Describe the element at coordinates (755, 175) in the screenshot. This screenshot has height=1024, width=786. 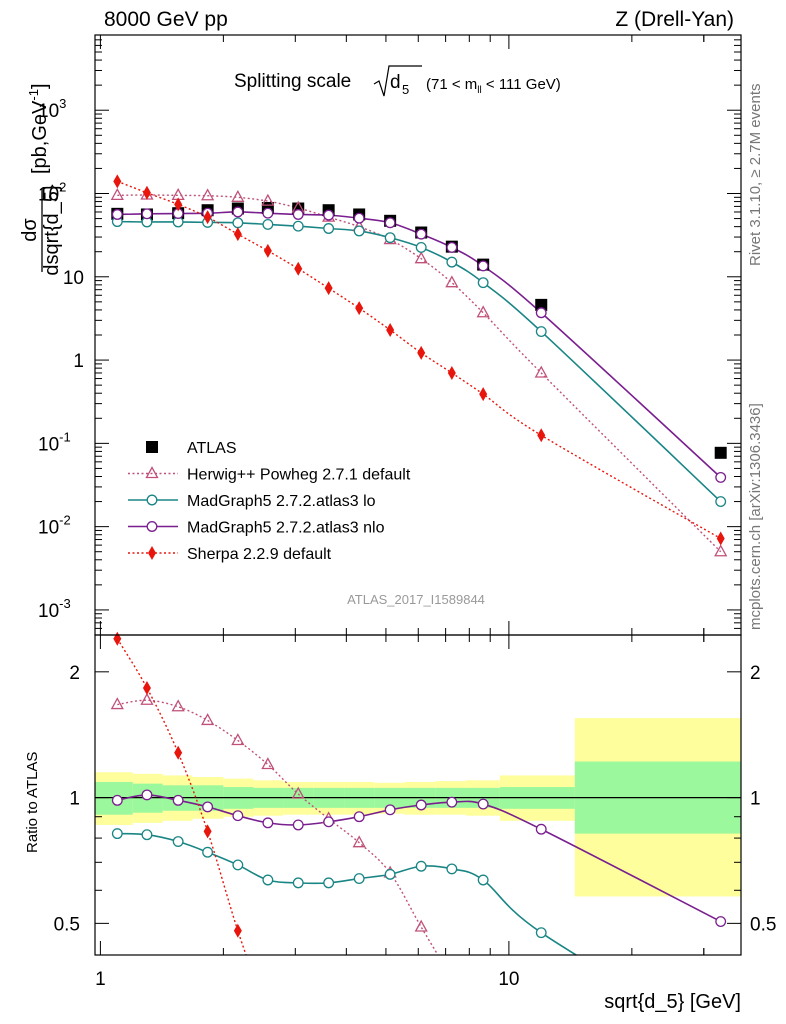
I see `rivet-label: Rivet 3.1.10, ≥ 2.7M events` at that location.